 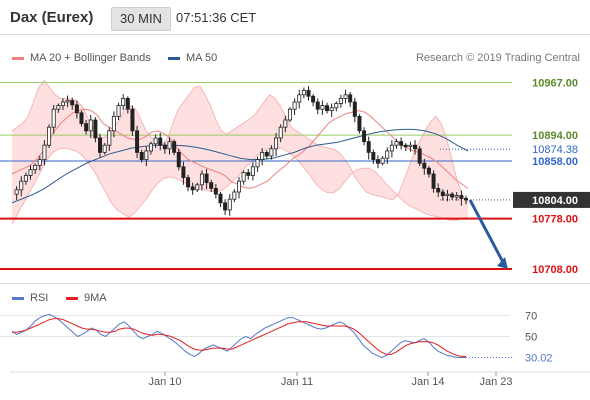 What do you see at coordinates (531, 338) in the screenshot?
I see `rsi-tick-label-1: 50` at bounding box center [531, 338].